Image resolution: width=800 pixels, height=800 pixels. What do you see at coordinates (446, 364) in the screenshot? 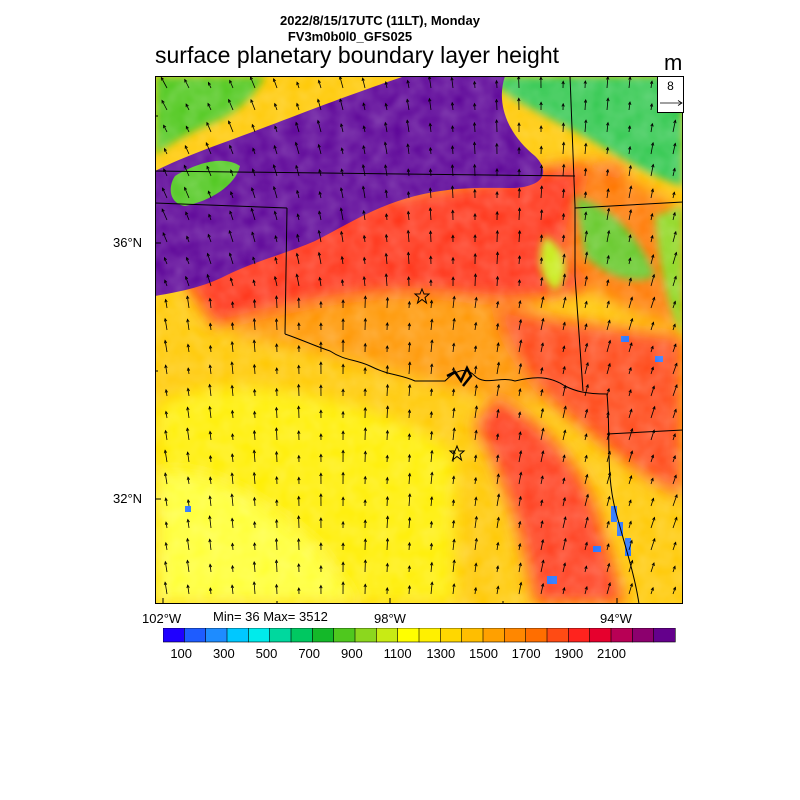
I see `boundary-red-river` at bounding box center [446, 364].